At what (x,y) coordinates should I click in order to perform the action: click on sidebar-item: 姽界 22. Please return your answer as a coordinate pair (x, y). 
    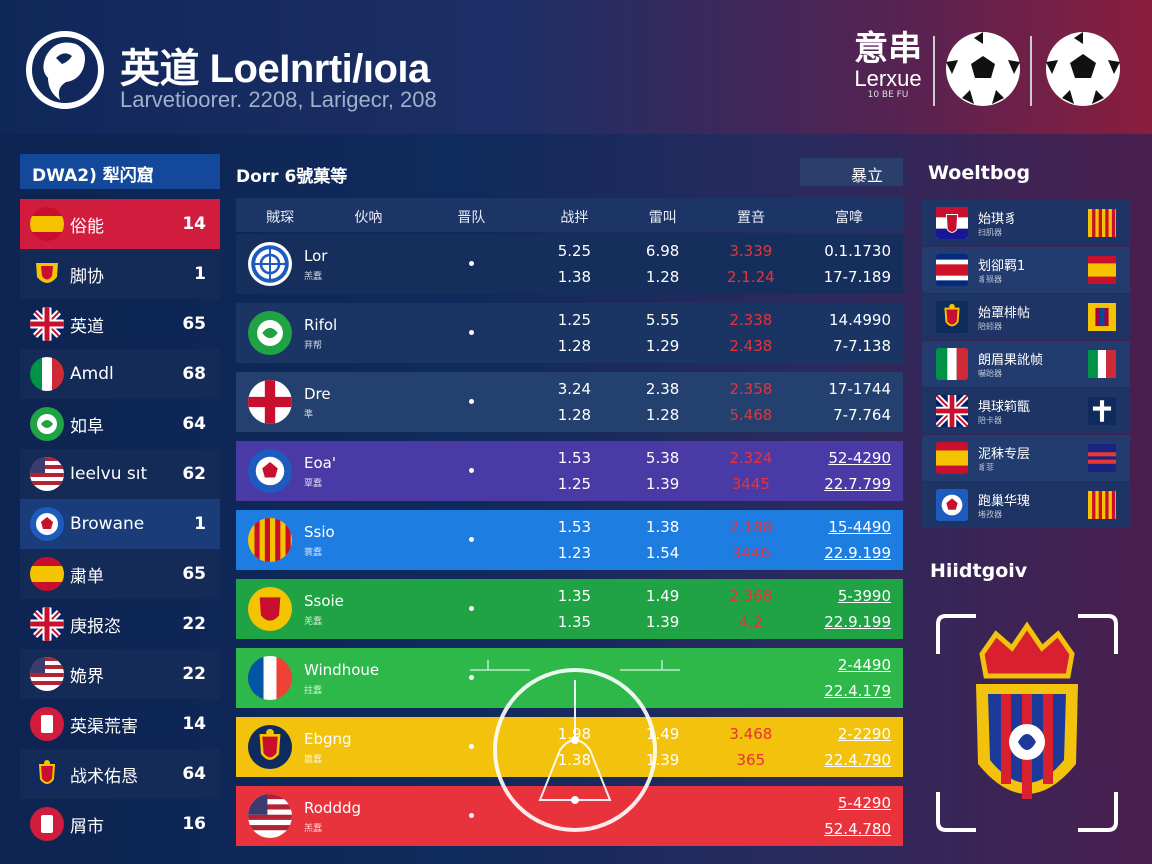
    Looking at the image, I should click on (120, 674).